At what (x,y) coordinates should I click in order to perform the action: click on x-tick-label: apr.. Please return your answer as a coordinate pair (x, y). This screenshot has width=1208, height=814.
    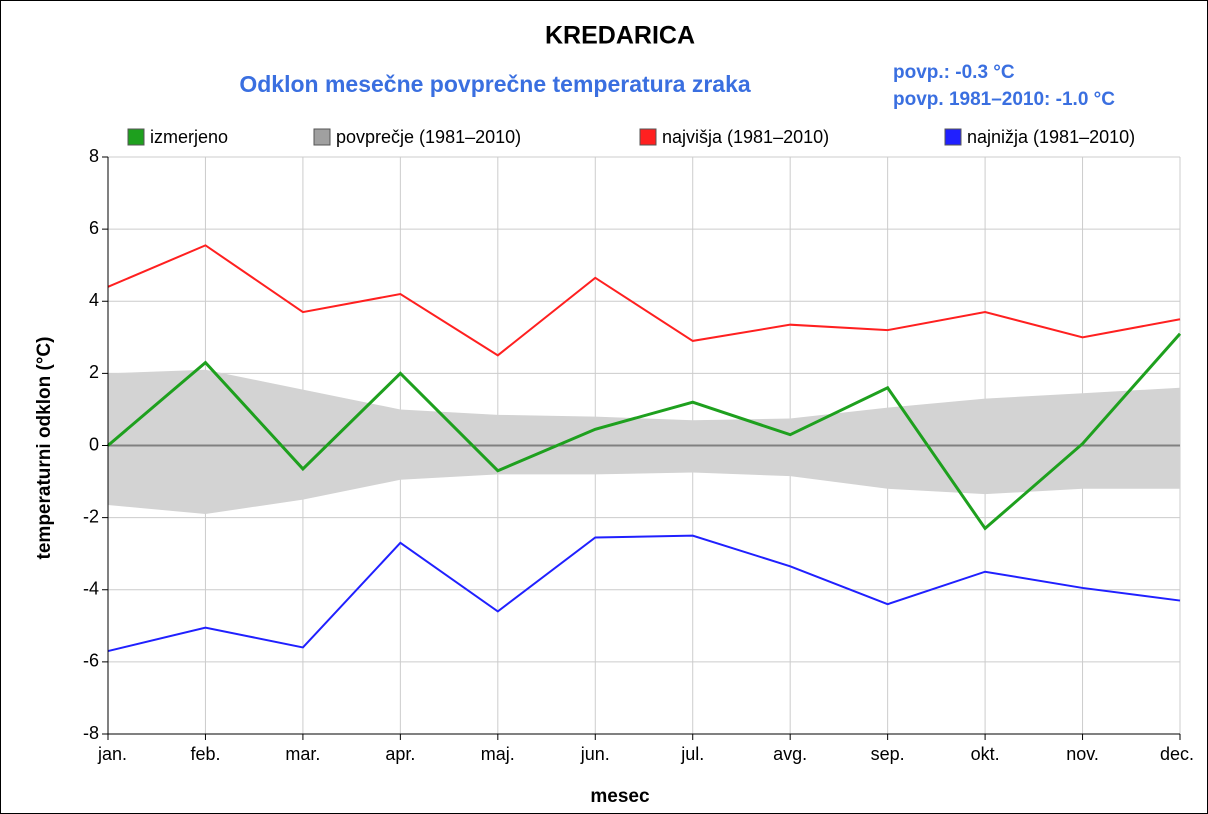
    Looking at the image, I should click on (400, 754).